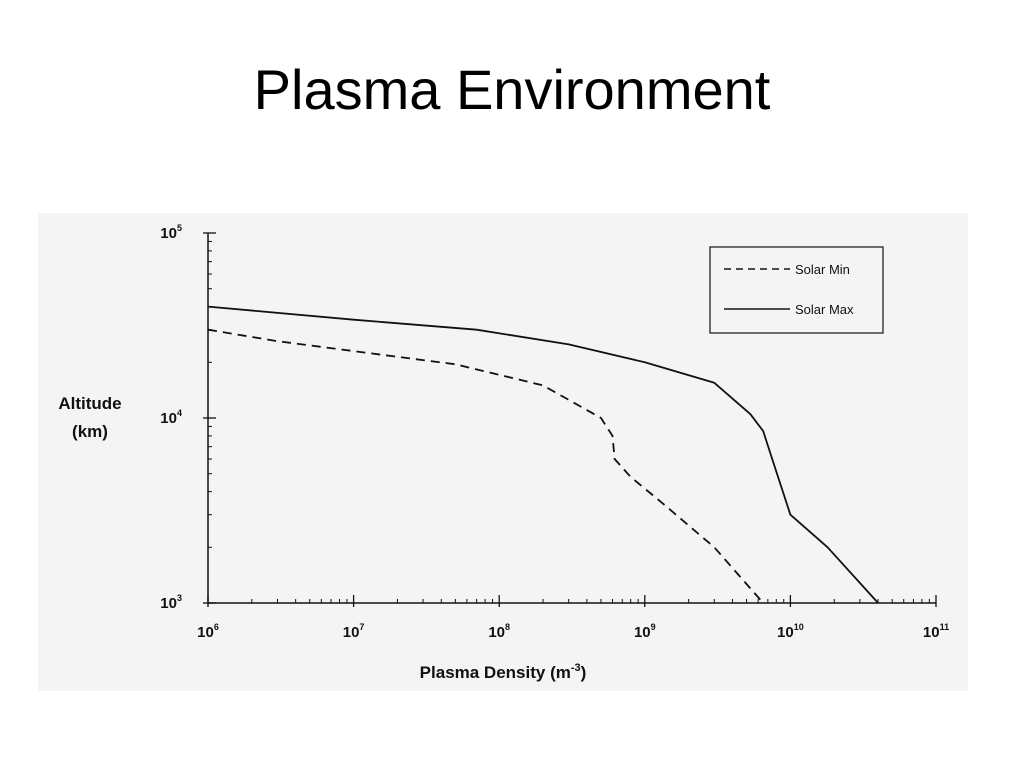 This screenshot has height=768, width=1024. I want to click on legend: Solar Min Solar Max, so click(796, 290).